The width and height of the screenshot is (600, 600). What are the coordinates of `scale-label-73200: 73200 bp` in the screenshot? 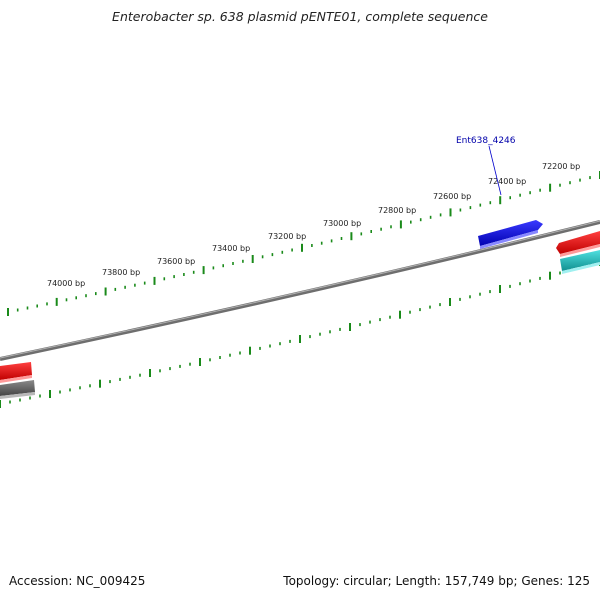 It's located at (287, 236).